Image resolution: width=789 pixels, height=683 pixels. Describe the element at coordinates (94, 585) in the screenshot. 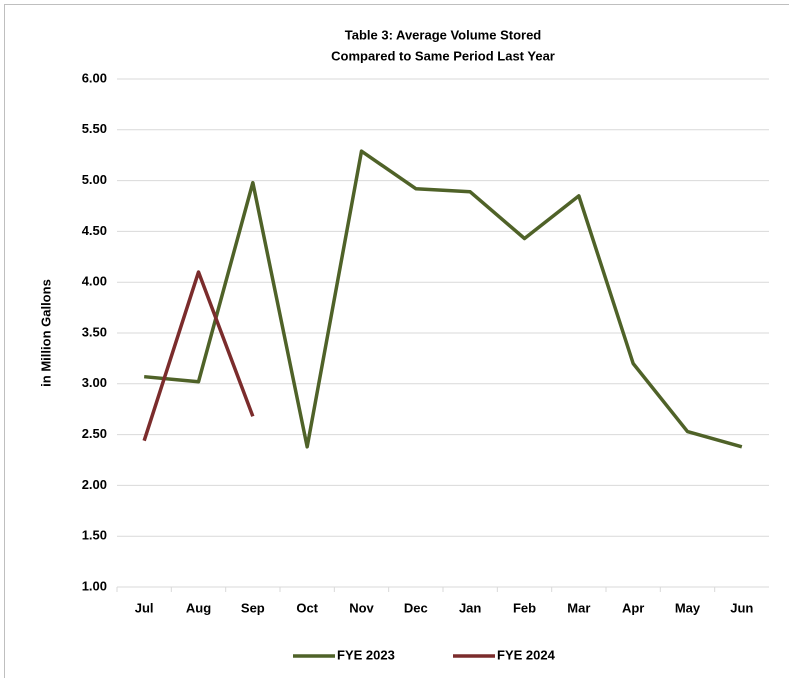

I see `y-tick-label: 1.00` at that location.